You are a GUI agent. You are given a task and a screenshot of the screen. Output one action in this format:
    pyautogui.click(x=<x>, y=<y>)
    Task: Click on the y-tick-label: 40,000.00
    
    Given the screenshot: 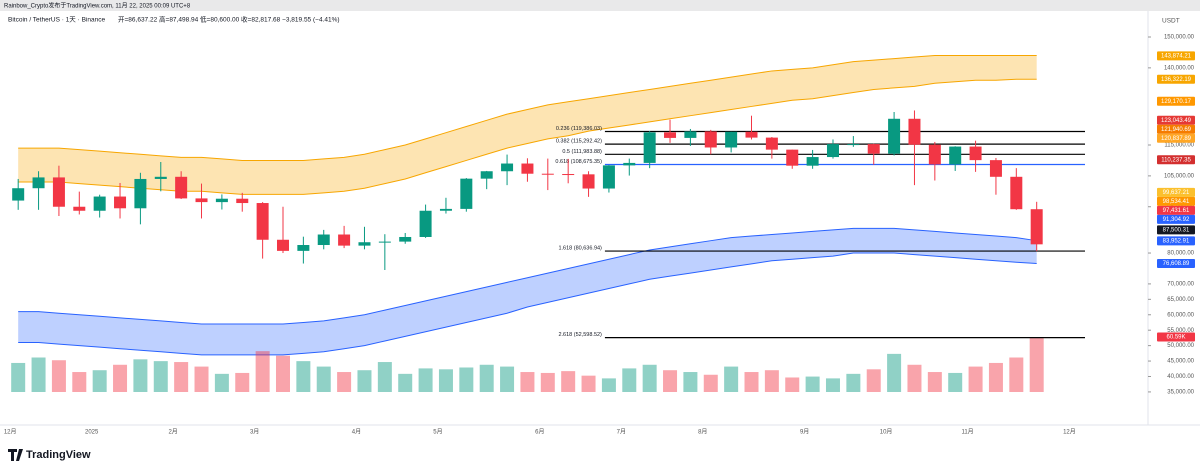 What is the action you would take?
    pyautogui.click(x=1180, y=377)
    